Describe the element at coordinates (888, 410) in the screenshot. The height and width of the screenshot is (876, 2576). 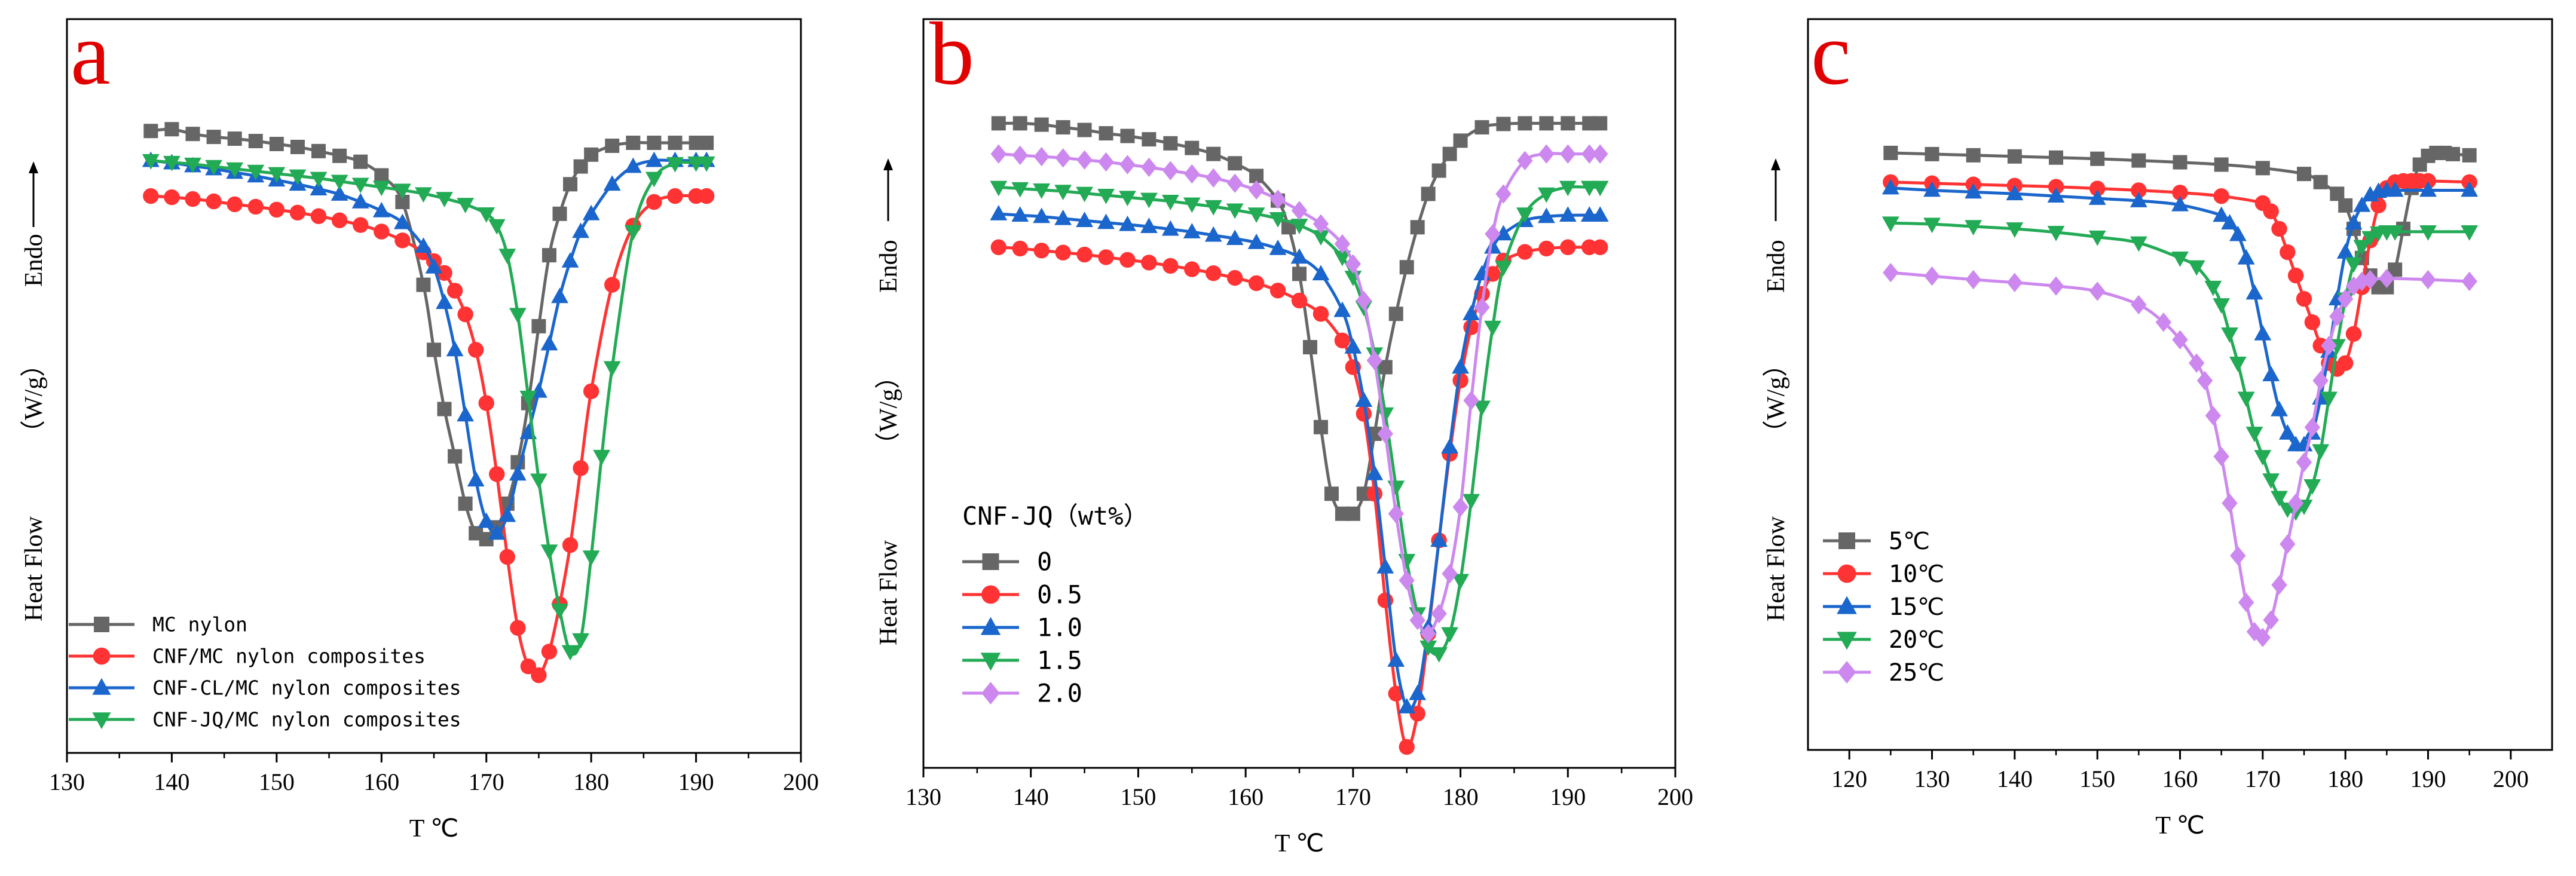
I see `y-axis-title-units: （W/g）` at that location.